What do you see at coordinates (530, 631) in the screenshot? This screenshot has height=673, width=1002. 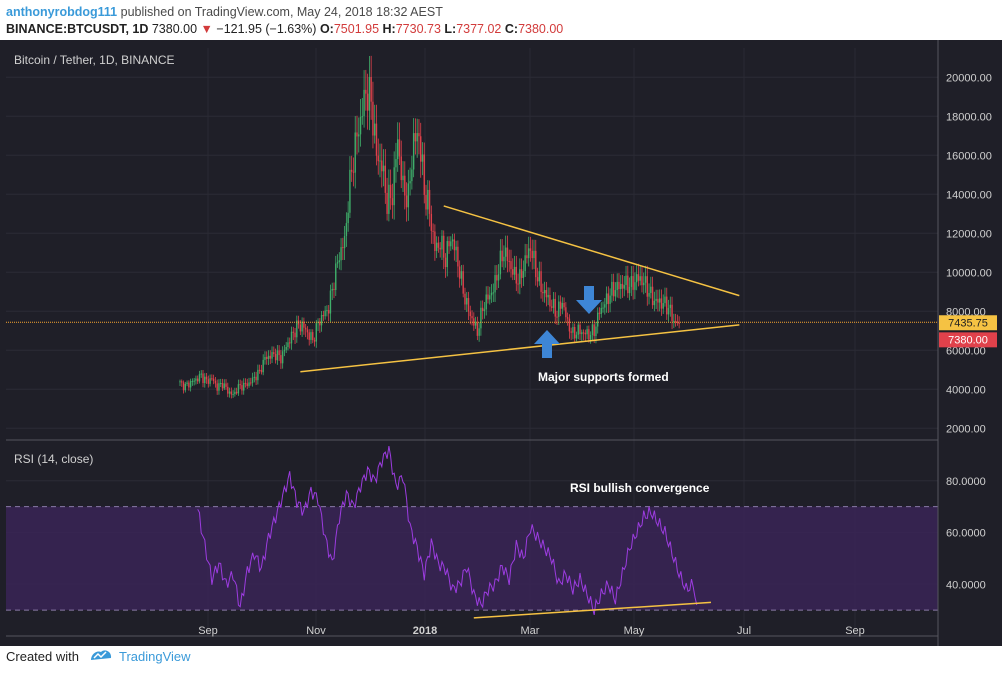 I see `time-tick-label: Mar` at bounding box center [530, 631].